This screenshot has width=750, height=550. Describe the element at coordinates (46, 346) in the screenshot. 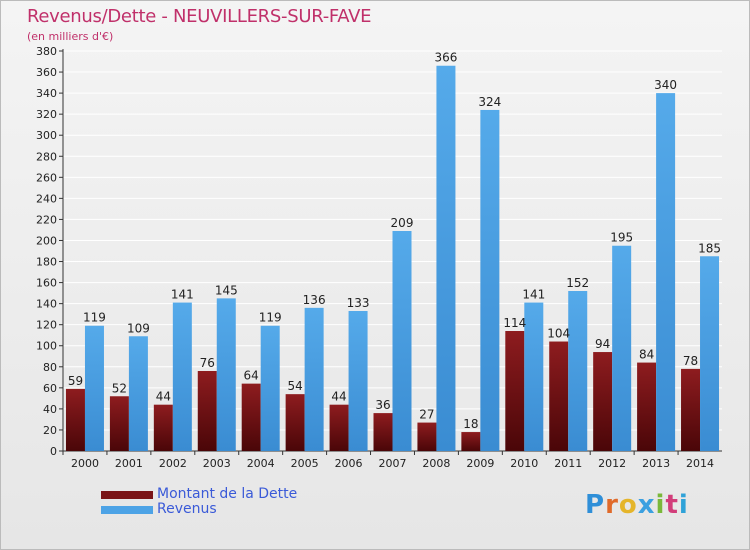

I see `y-tick-label: 100` at that location.